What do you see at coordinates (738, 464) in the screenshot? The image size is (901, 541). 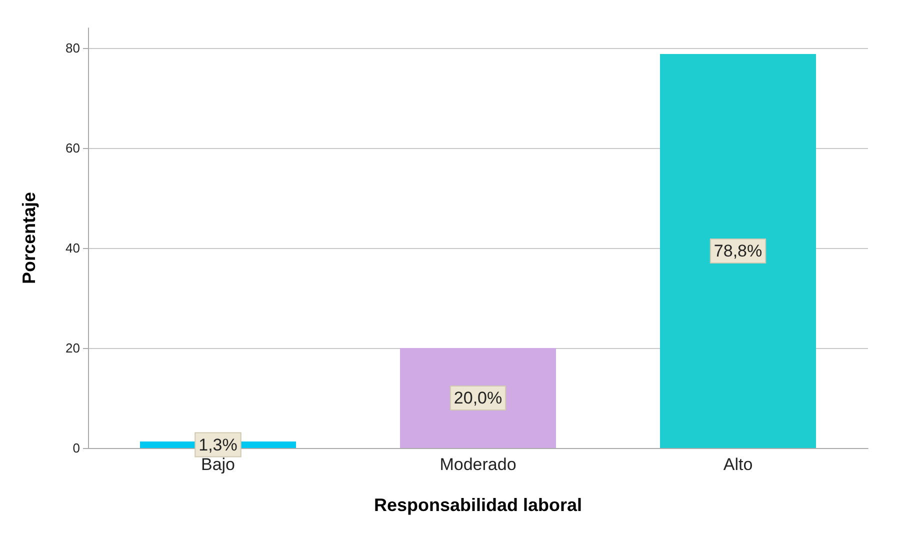 I see `x-tick-label: Alto` at bounding box center [738, 464].